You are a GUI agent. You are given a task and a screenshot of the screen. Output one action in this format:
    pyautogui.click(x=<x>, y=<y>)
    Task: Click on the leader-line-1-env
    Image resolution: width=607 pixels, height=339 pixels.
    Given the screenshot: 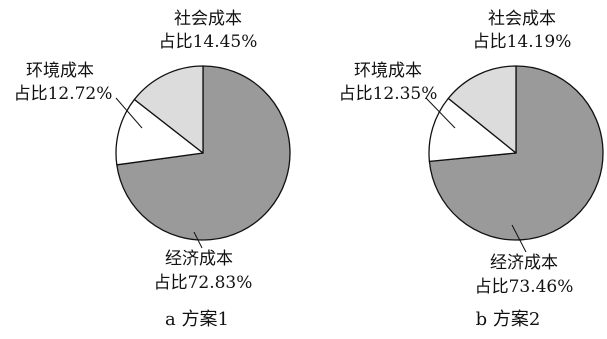 What is the action you would take?
    pyautogui.click(x=129, y=113)
    